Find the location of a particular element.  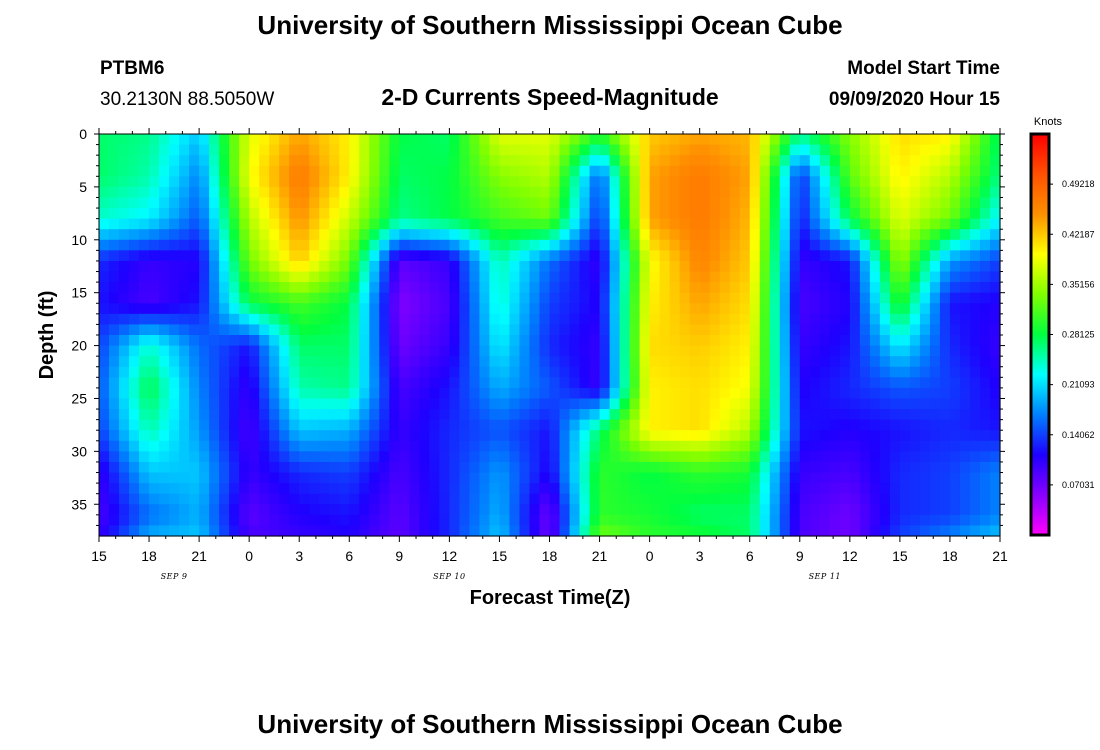

station-id: PTBM6 is located at coordinates (132, 68).